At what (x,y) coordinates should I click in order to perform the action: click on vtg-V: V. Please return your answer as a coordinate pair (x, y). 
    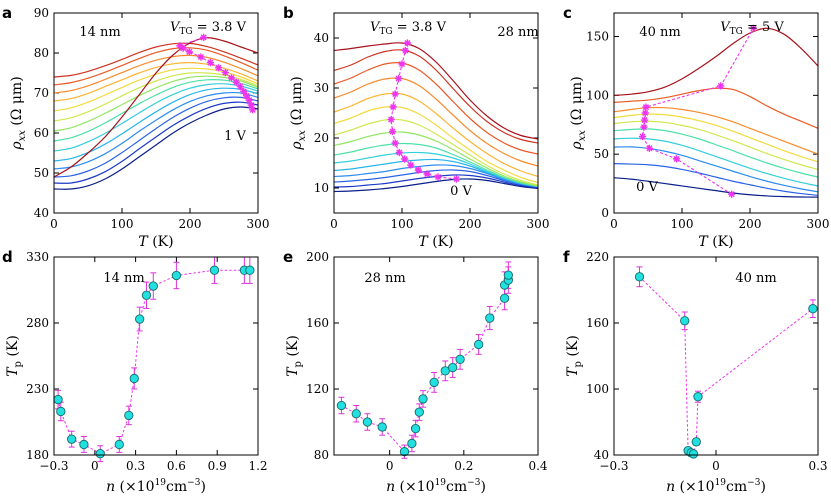
    Looking at the image, I should click on (375, 27).